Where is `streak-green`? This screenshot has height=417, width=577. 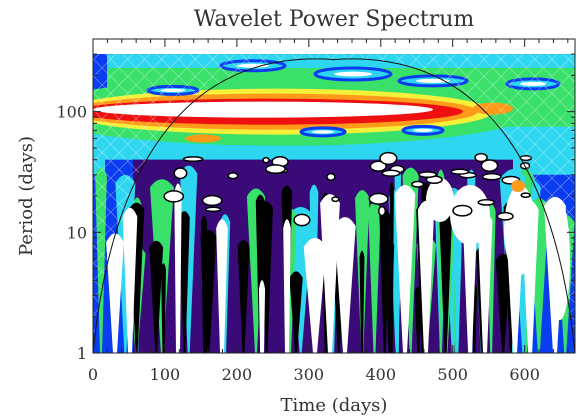
streak-green is located at coordinates (374, 277).